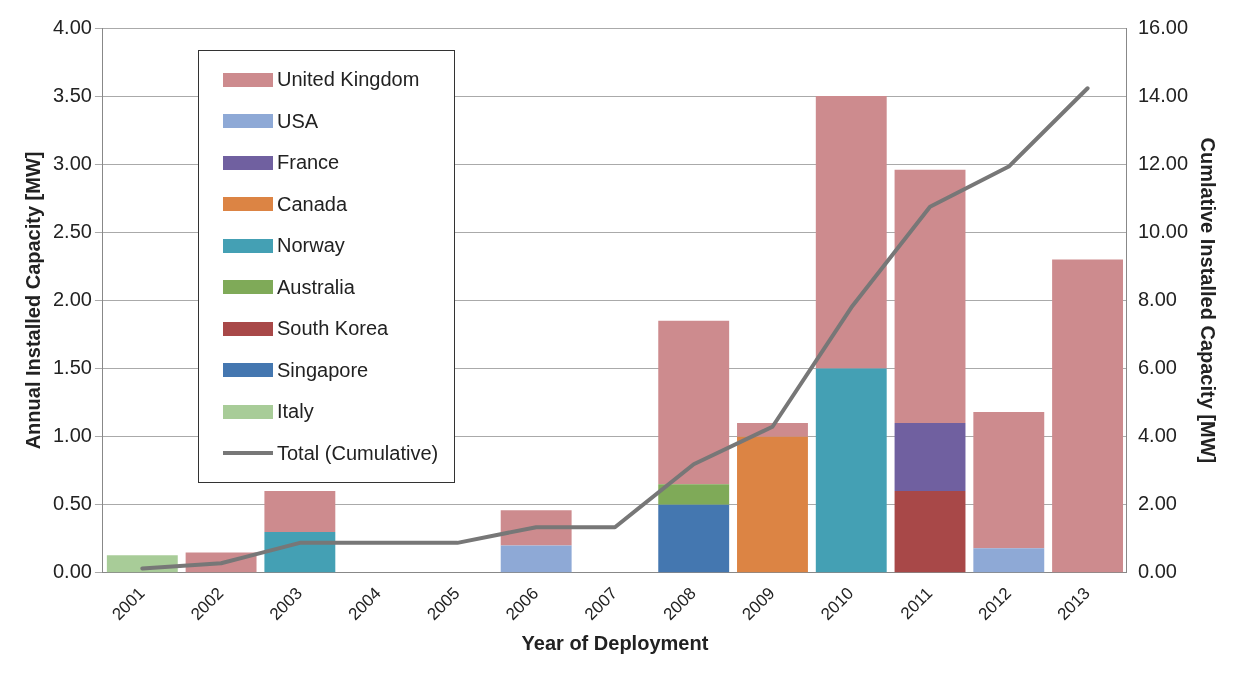 This screenshot has width=1241, height=678. What do you see at coordinates (72, 503) in the screenshot?
I see `y-tick-label: 0.50` at bounding box center [72, 503].